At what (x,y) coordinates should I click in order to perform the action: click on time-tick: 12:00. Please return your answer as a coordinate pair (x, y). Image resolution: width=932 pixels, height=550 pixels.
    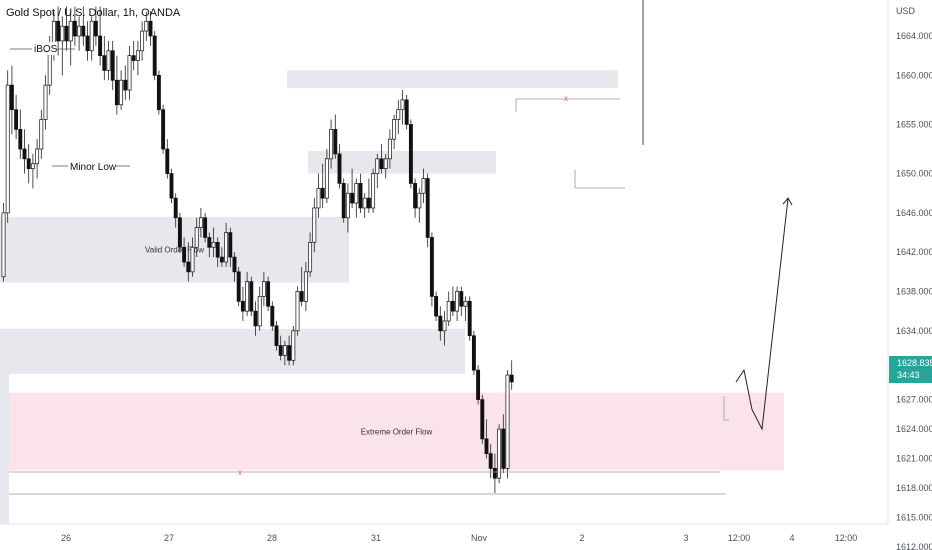
    Looking at the image, I should click on (739, 538).